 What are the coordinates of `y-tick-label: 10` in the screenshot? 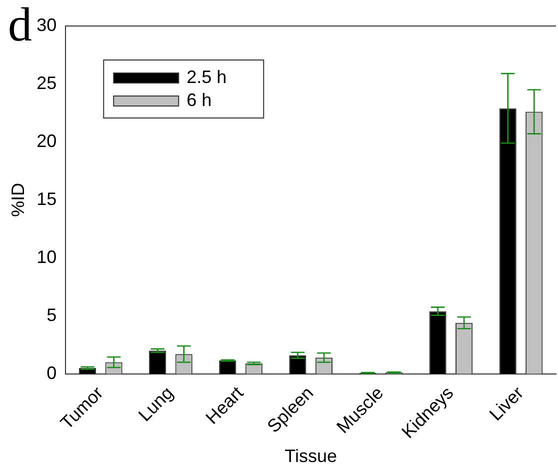 It's located at (46, 256).